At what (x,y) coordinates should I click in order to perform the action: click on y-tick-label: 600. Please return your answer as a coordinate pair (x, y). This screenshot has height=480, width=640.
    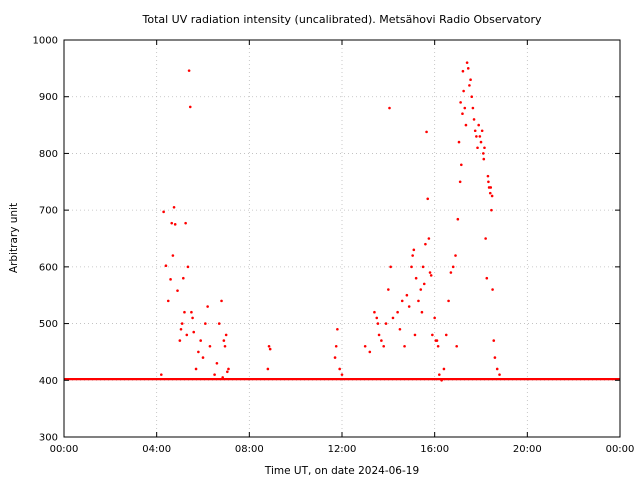
    Looking at the image, I should click on (48, 267).